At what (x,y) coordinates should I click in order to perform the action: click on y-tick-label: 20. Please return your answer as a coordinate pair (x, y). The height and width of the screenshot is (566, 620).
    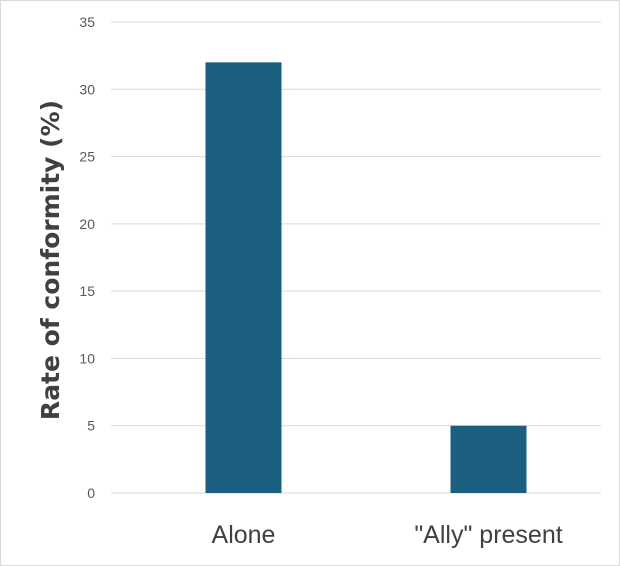
    Looking at the image, I should click on (87, 224).